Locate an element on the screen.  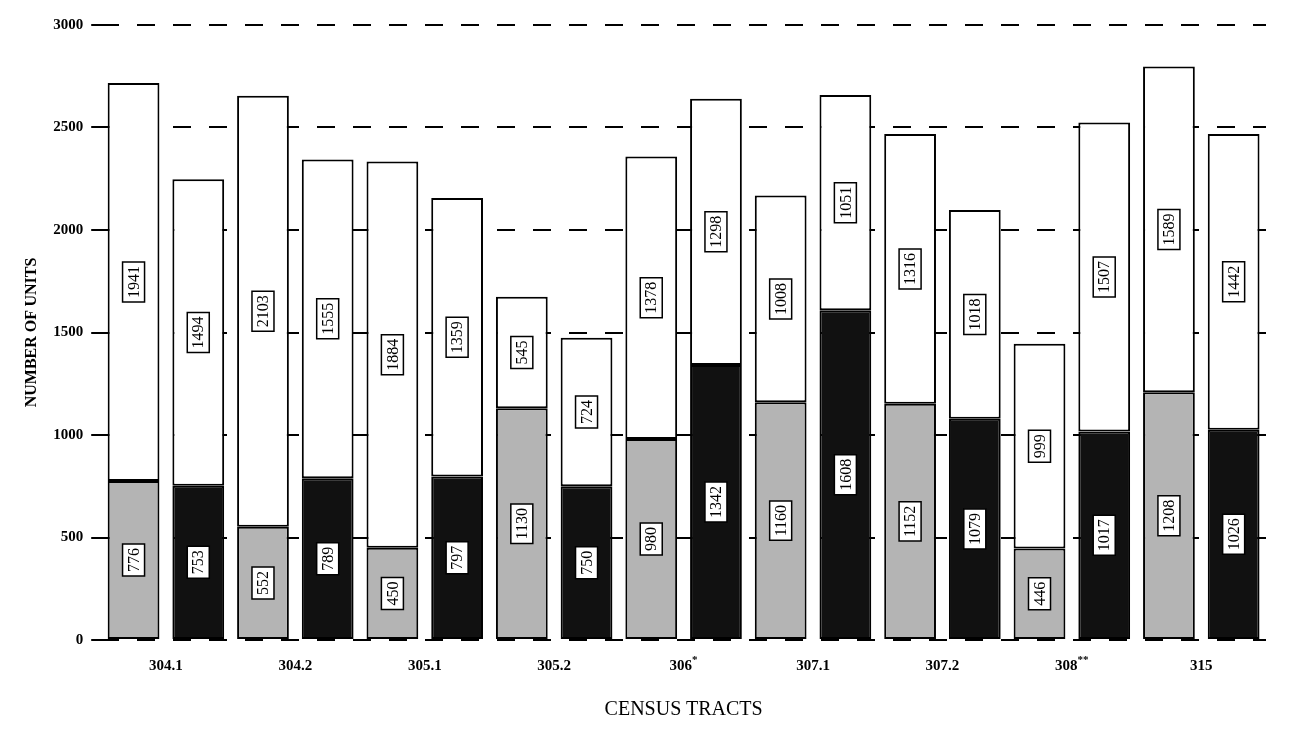
data-label: 1342 is located at coordinates (716, 501).